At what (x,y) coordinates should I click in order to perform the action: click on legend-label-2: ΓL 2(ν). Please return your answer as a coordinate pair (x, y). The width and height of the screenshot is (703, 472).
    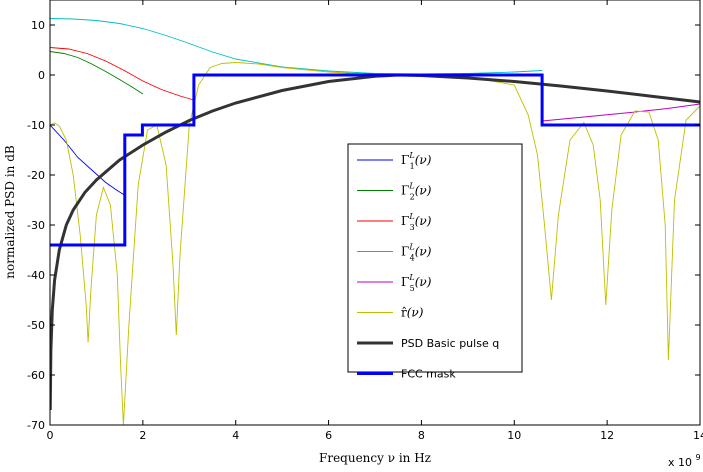
    Looking at the image, I should click on (416, 192).